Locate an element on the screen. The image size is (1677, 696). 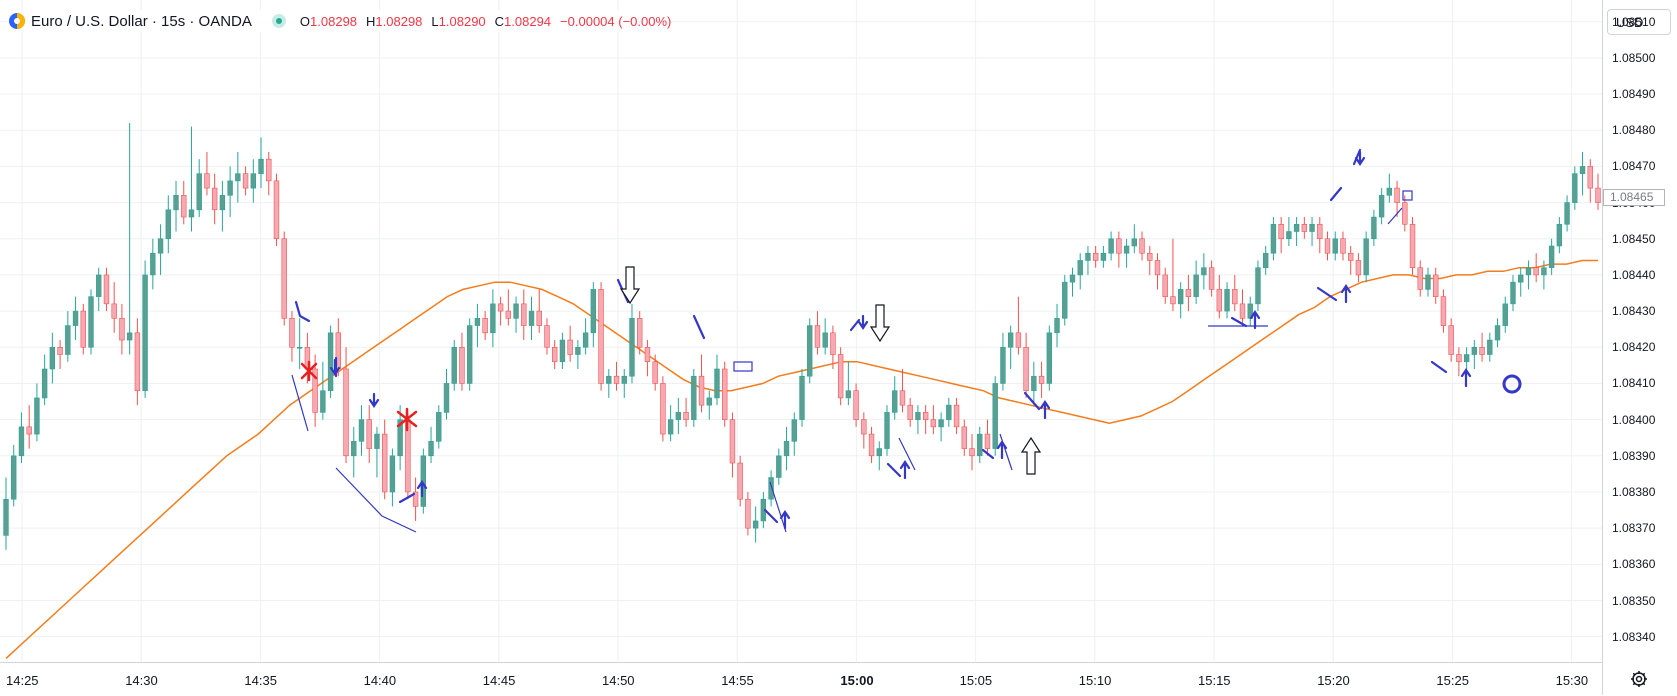
time-tick-label: 15:20 is located at coordinates (1333, 680).